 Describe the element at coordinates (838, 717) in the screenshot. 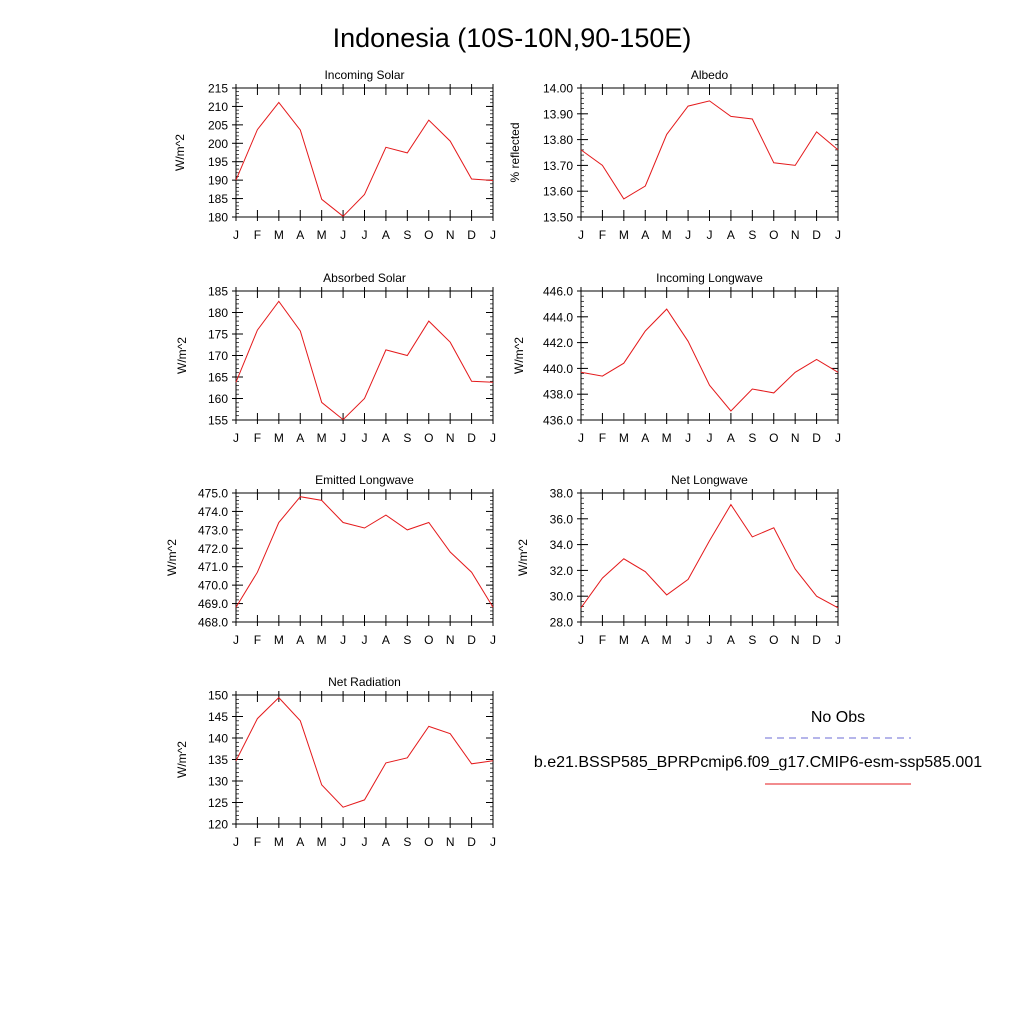

I see `legend-obs-label: No Obs` at that location.